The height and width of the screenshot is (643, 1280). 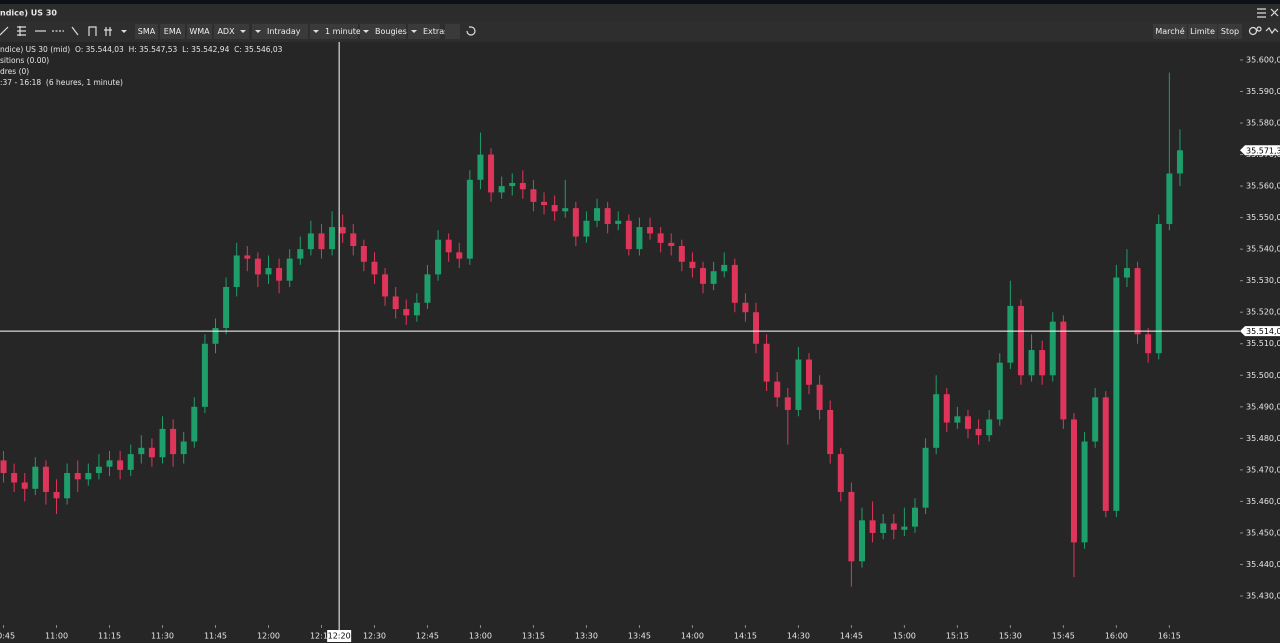 I want to click on y-tick-label: 35.600,00, so click(x=1263, y=59).